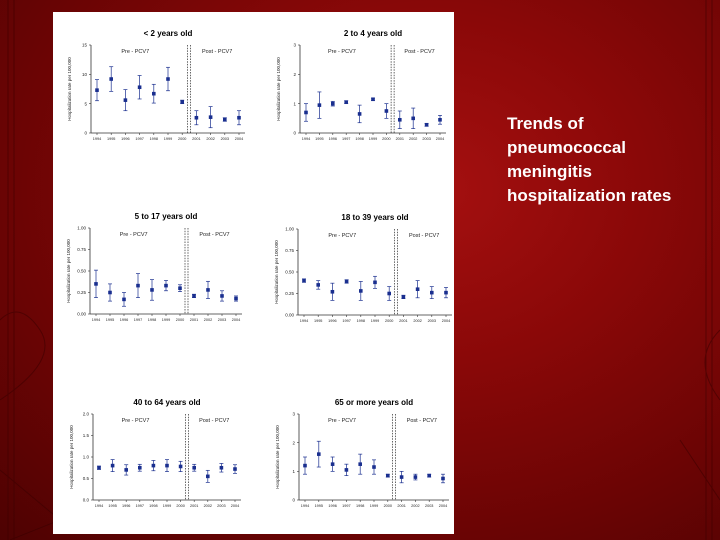 This screenshot has height=540, width=720. What do you see at coordinates (166, 320) in the screenshot?
I see `x-tick-label: 1999` at bounding box center [166, 320].